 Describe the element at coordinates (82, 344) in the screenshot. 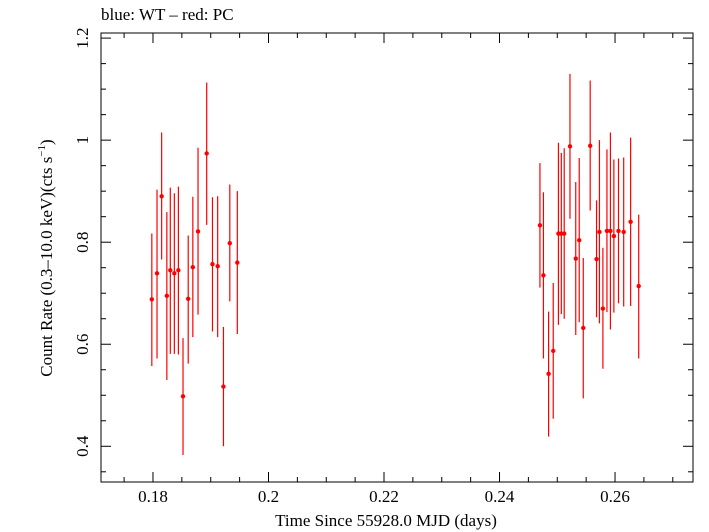

I see `y-tick-label: 0.6` at that location.